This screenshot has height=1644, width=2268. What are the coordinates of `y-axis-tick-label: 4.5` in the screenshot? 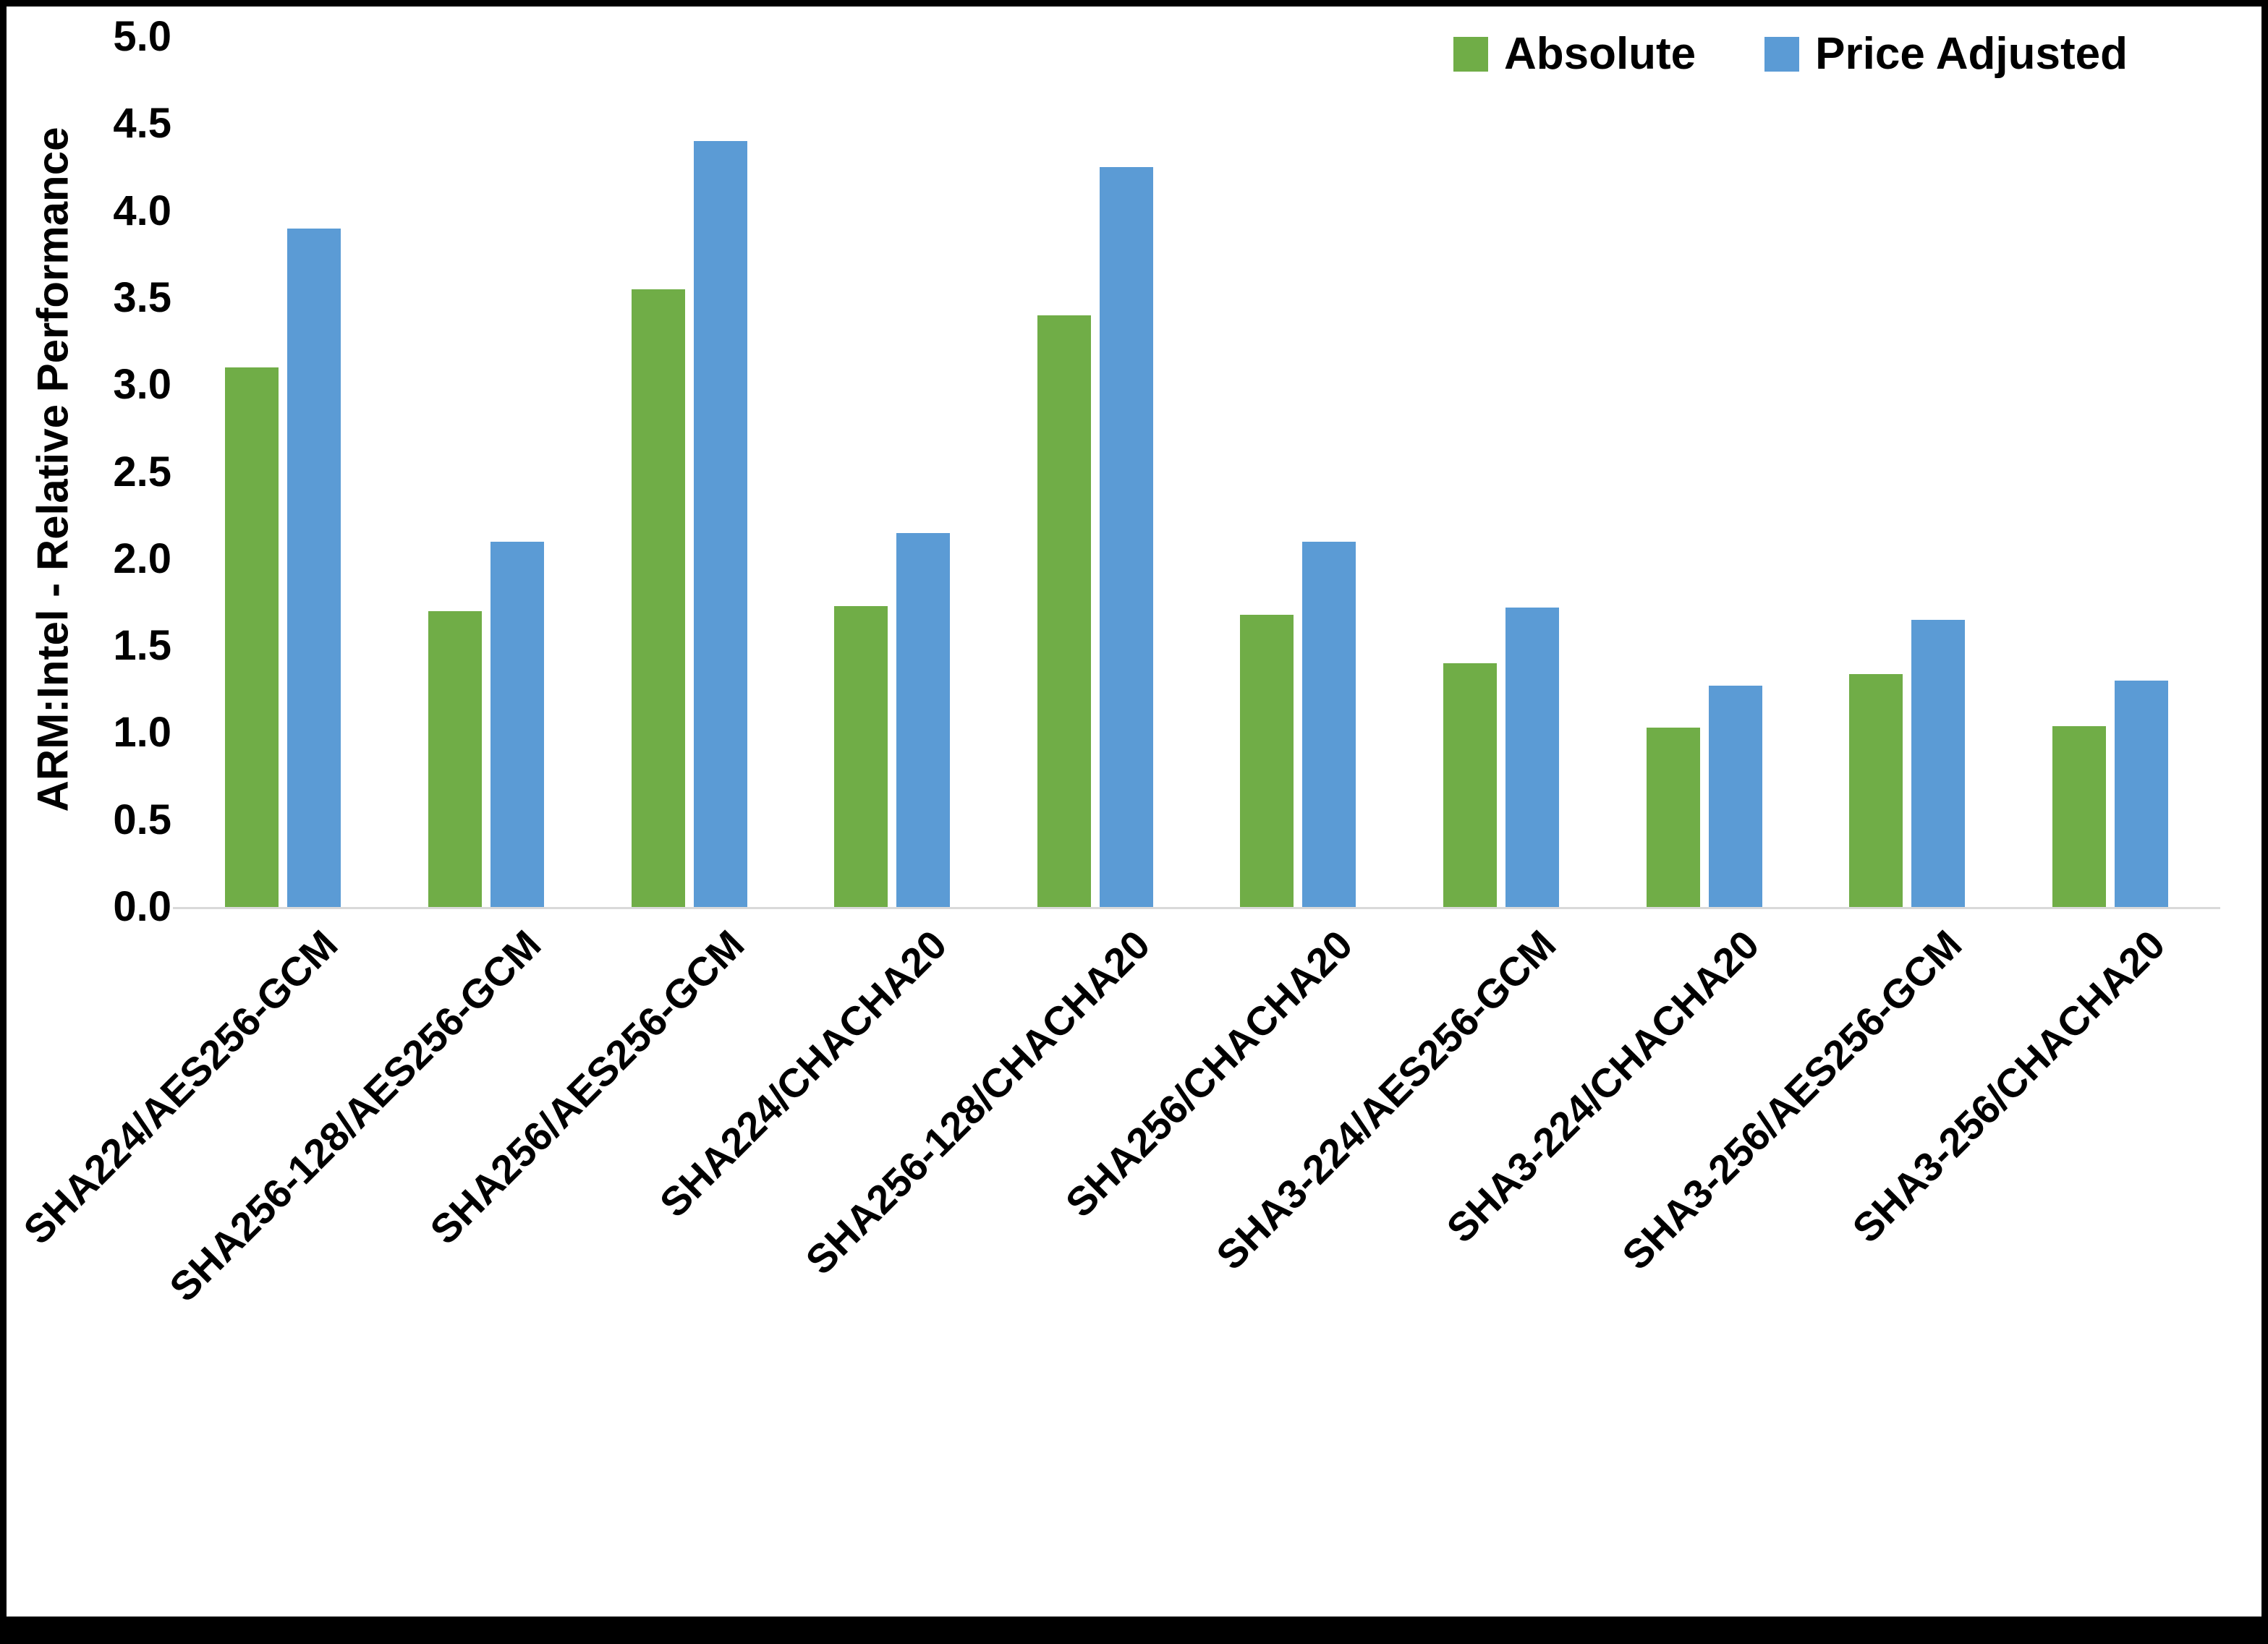 It's located at (142, 124).